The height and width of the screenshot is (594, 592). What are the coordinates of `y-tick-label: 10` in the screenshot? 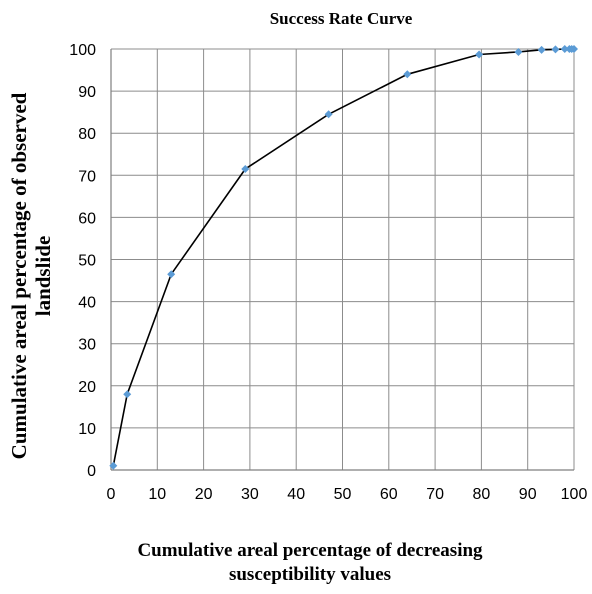 It's located at (87, 429).